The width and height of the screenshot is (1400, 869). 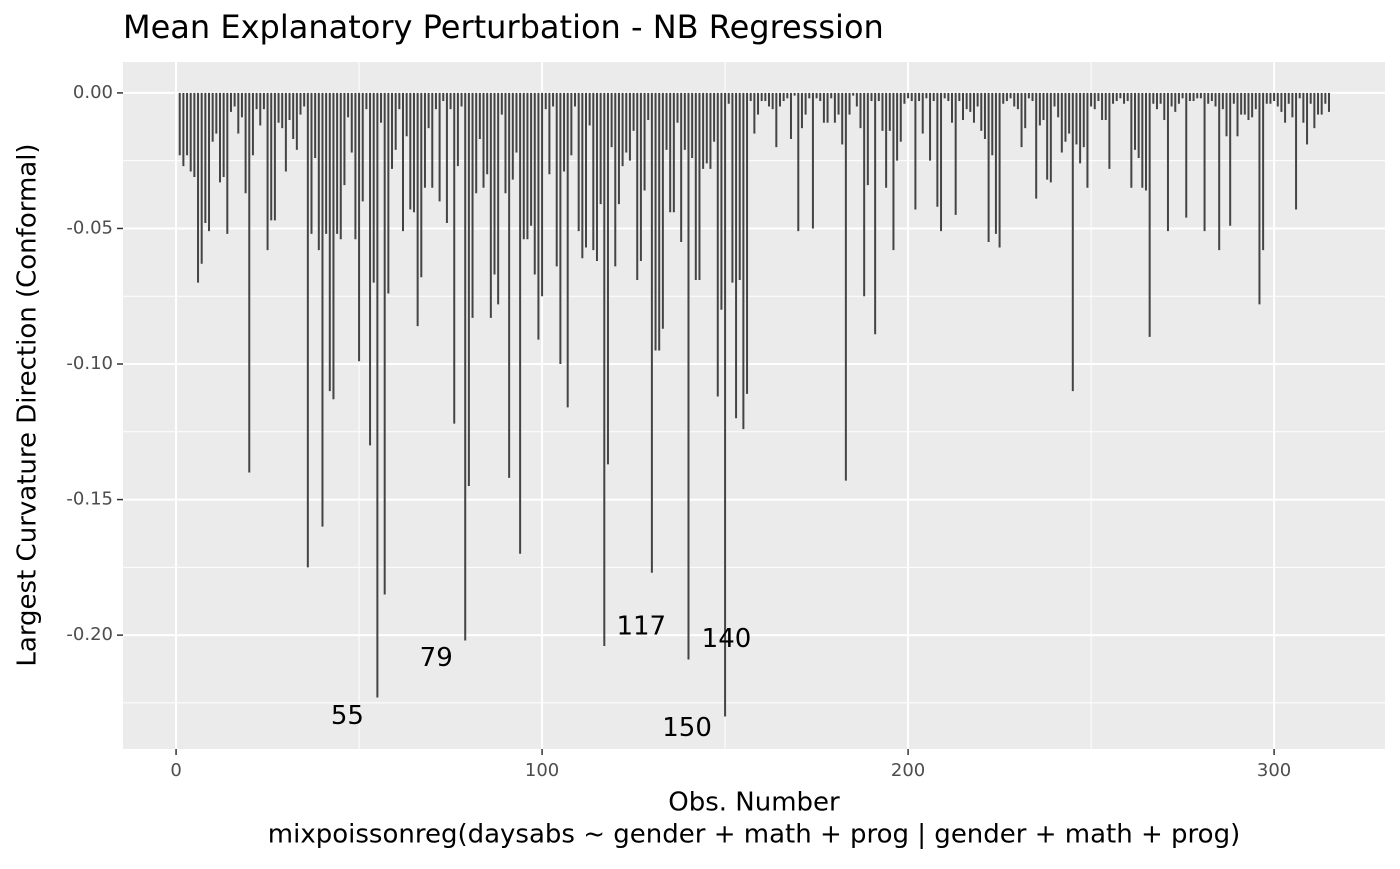 I want to click on x-tick-label: 100, so click(x=542, y=770).